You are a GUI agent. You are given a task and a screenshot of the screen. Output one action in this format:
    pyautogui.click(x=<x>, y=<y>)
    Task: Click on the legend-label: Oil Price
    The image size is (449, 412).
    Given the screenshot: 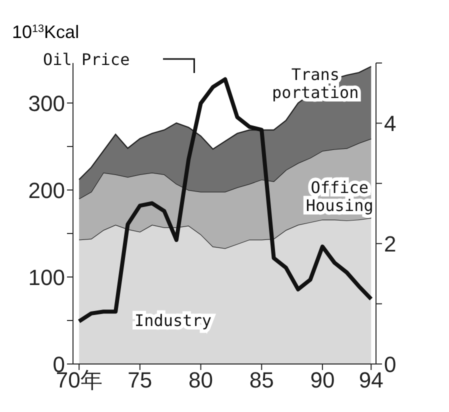 What is the action you would take?
    pyautogui.click(x=86, y=59)
    